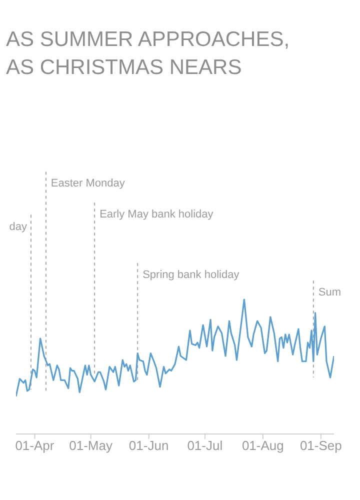 This screenshot has height=500, width=360. What do you see at coordinates (88, 184) in the screenshot?
I see `ref-line-label: Easter Monday` at bounding box center [88, 184].